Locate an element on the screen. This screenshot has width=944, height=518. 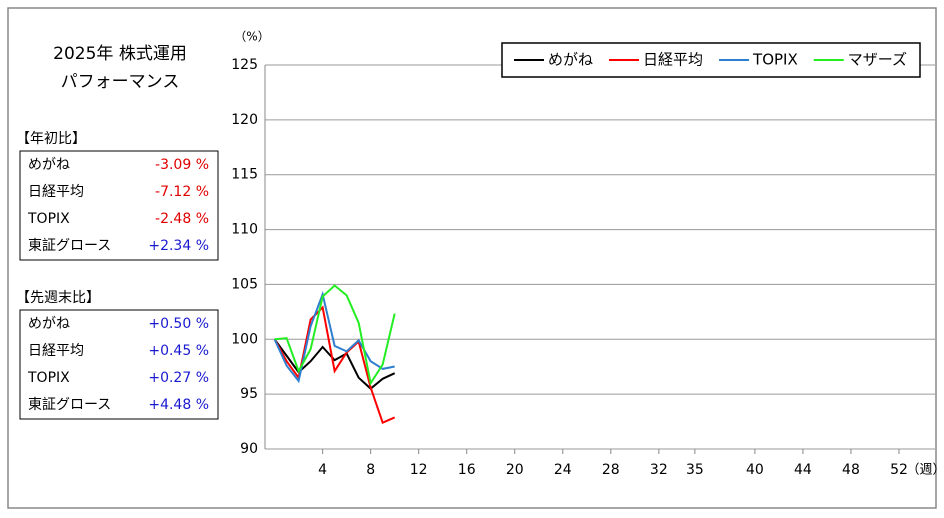
y-tick-label: 95 is located at coordinates (249, 394).